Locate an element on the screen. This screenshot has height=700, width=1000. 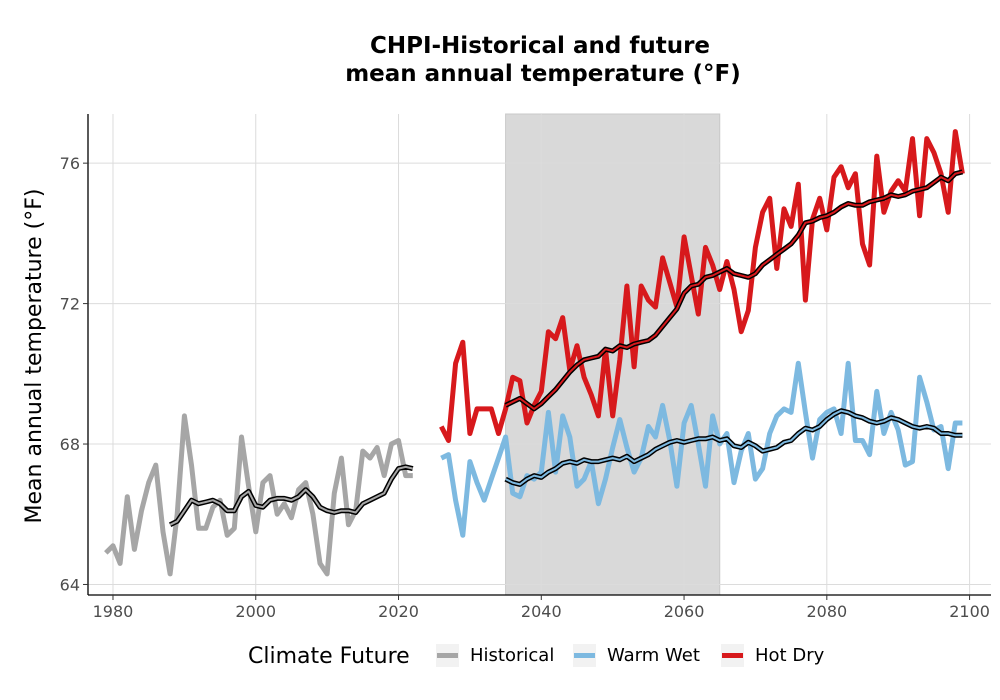
x-tick-label: 1980 is located at coordinates (113, 611).